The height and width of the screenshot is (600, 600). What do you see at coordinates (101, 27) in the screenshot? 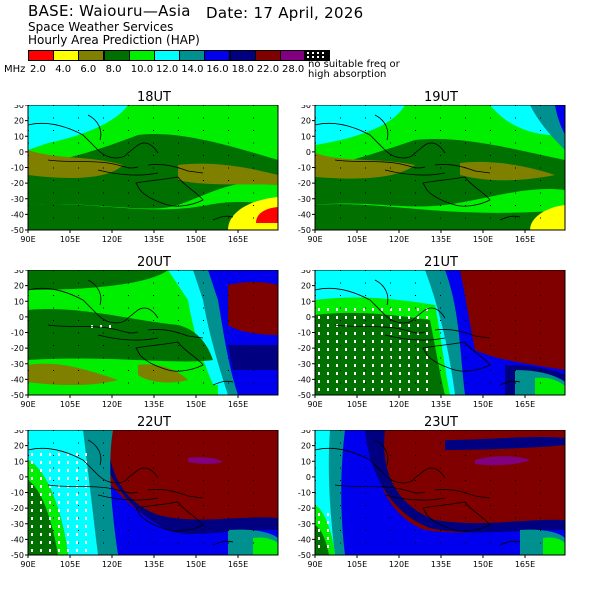
I see `service-name: Space Weather Services` at bounding box center [101, 27].